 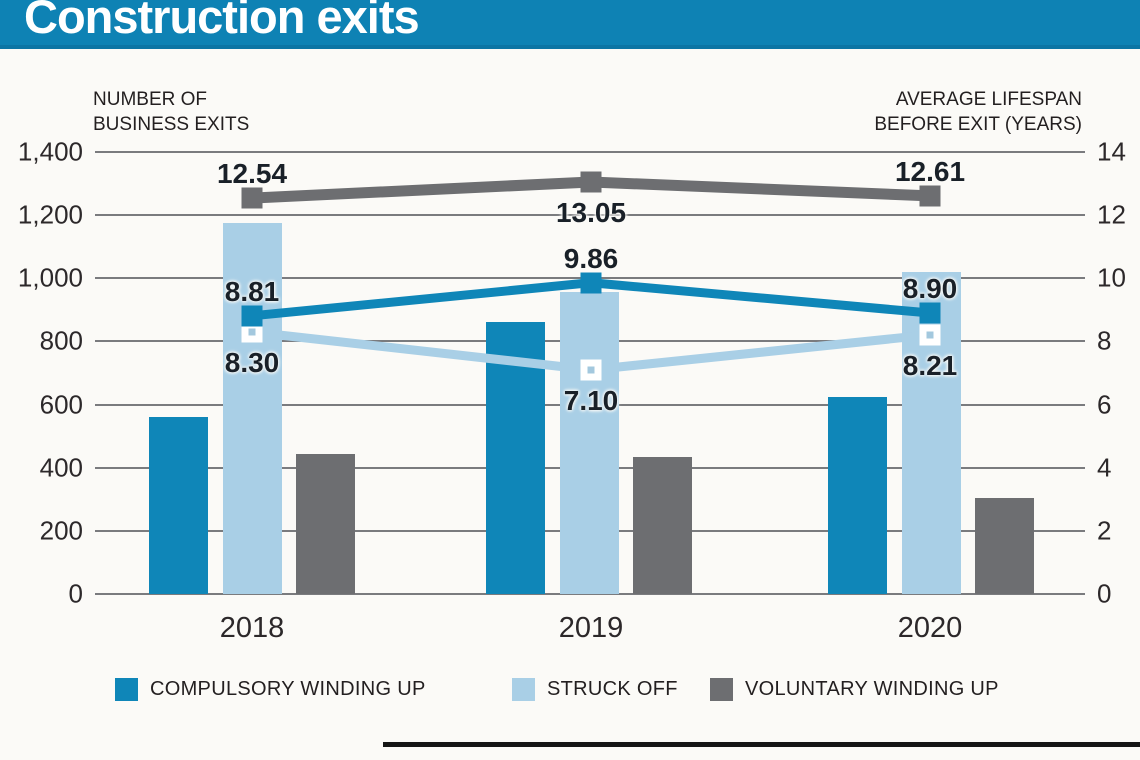 I want to click on right-axis-tick: 10, so click(x=1111, y=277).